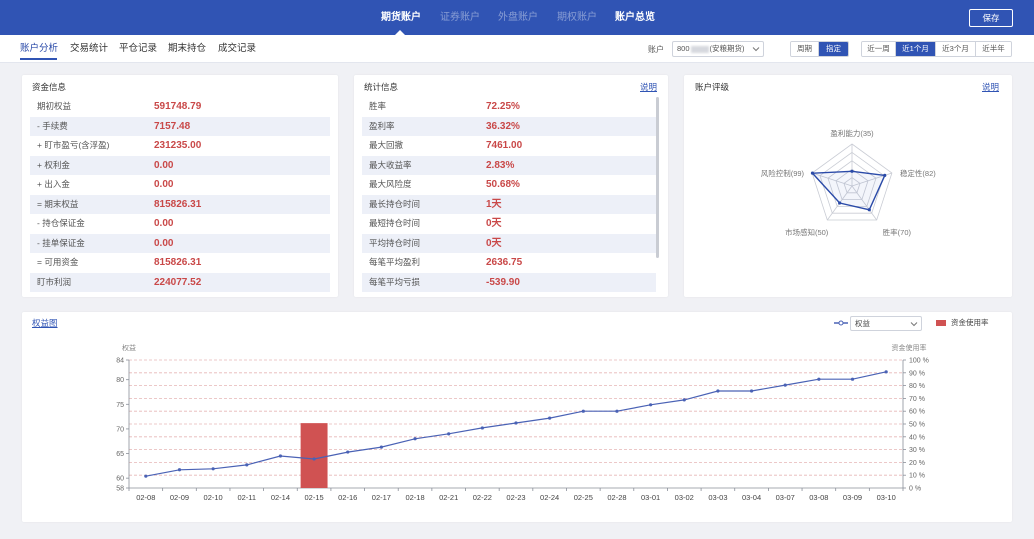 The height and width of the screenshot is (539, 1034). What do you see at coordinates (164, 223) in the screenshot?
I see `fund-row-value: 0.00` at bounding box center [164, 223].